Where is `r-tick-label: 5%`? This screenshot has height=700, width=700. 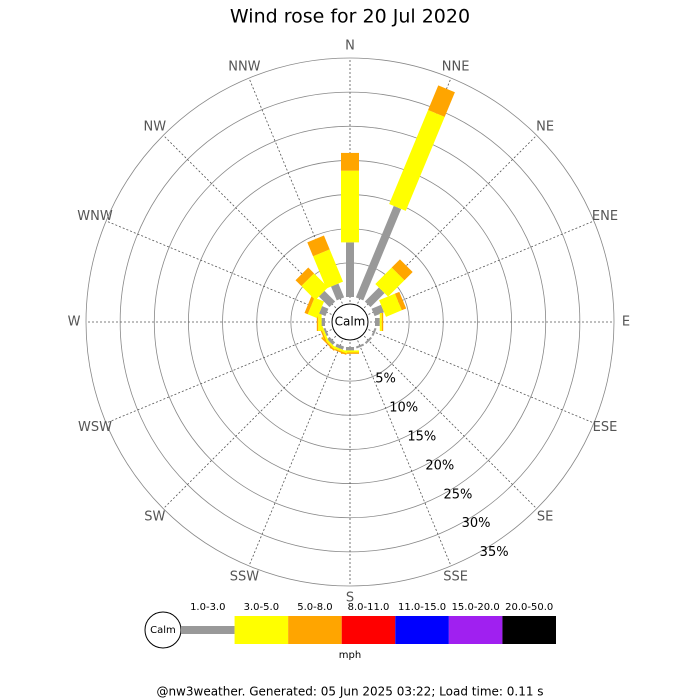
r-tick-label: 5% is located at coordinates (385, 378).